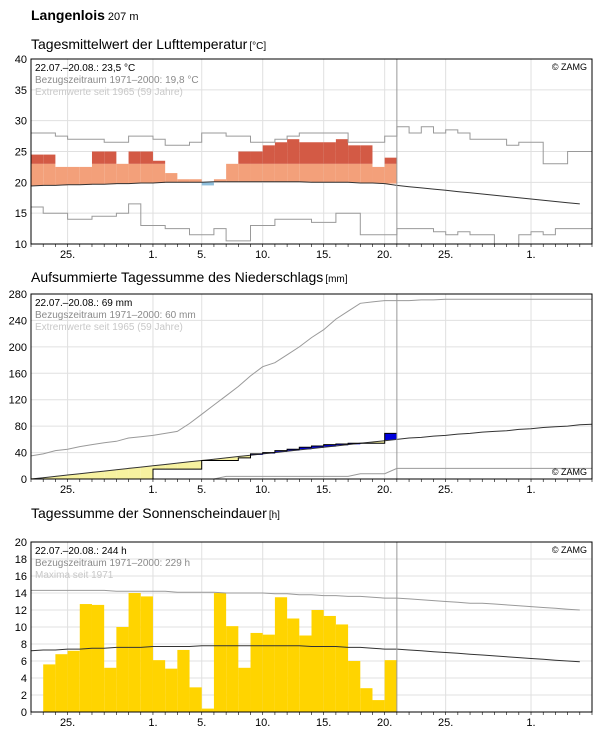  I want to click on temp-max-line, so click(311, 145).